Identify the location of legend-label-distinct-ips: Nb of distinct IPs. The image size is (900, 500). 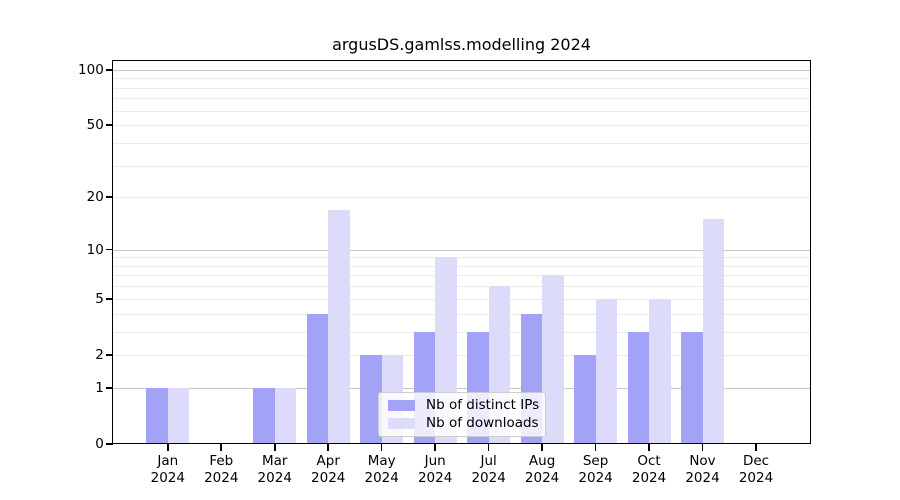
(483, 405).